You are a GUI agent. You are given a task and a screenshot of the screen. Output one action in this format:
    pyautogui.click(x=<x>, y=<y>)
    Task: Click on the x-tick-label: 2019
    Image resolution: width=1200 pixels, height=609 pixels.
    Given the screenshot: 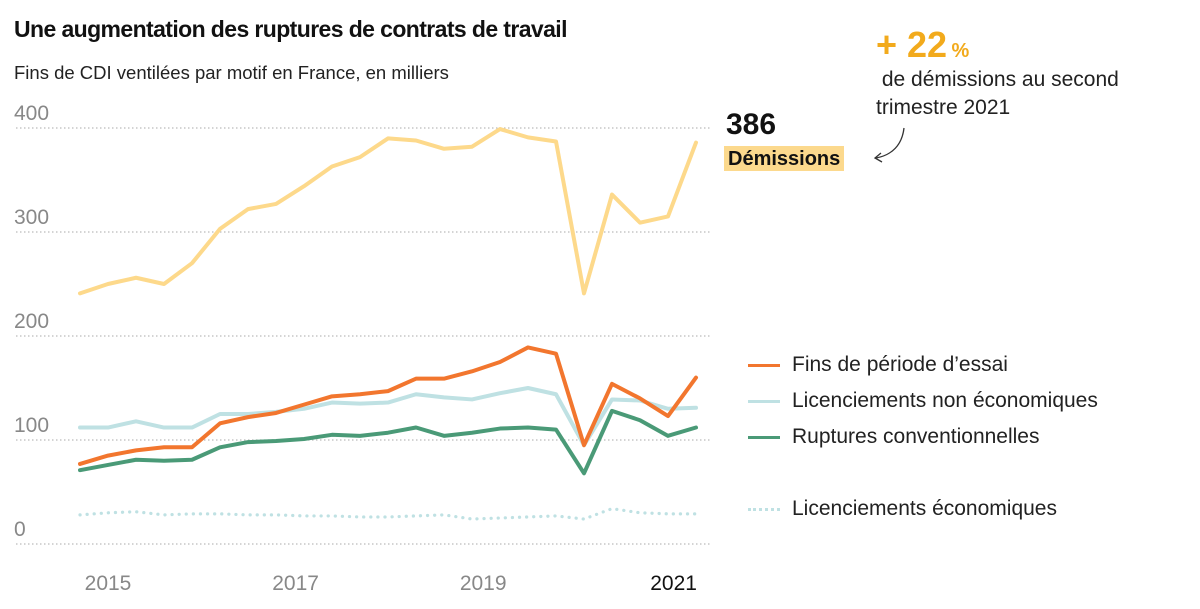 What is the action you would take?
    pyautogui.click(x=483, y=583)
    